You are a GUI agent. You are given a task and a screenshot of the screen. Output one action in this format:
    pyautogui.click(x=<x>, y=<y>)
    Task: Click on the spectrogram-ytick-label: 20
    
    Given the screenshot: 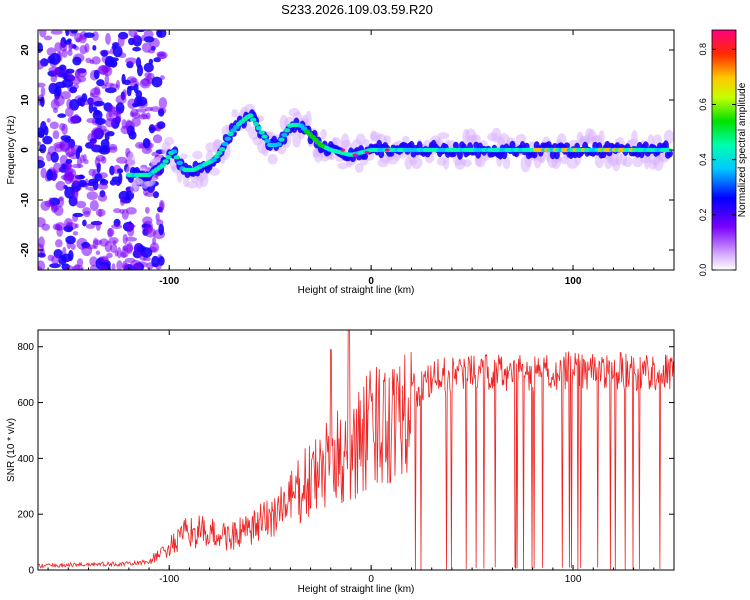 What is the action you would take?
    pyautogui.click(x=25, y=50)
    